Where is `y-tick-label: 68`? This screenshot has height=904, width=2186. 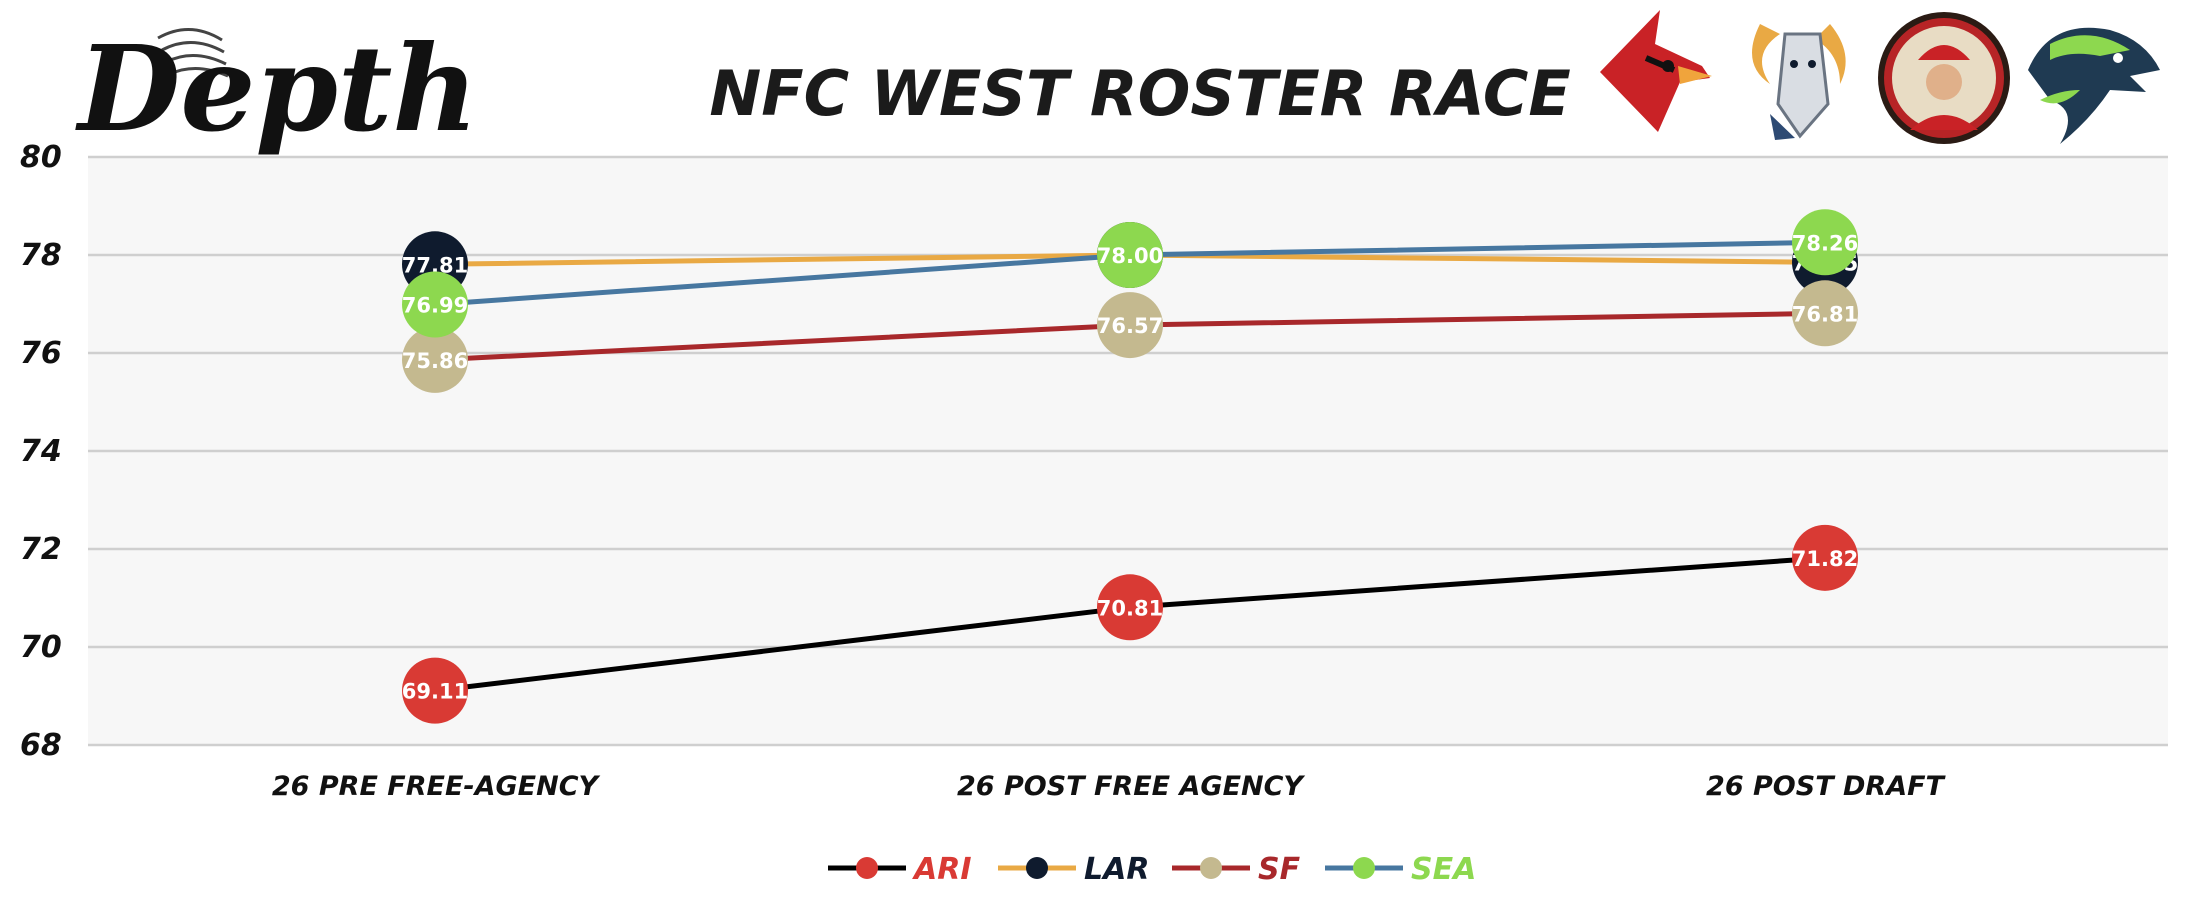 y-tick-label: 68 is located at coordinates (41, 745).